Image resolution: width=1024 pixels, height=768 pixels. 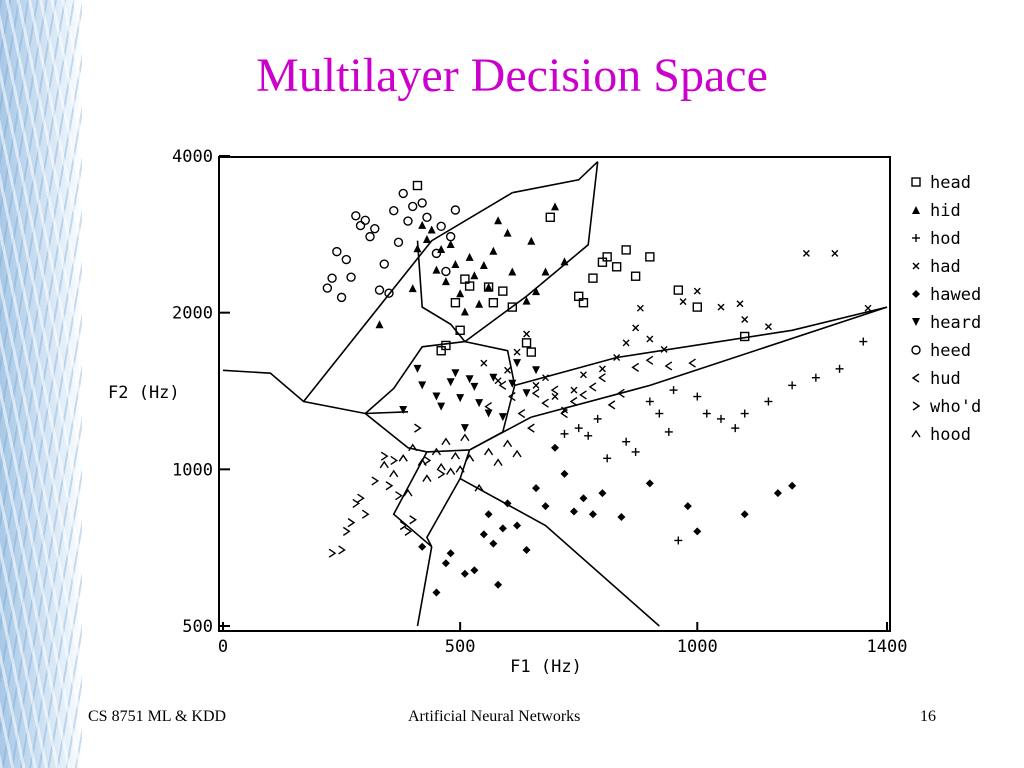 I want to click on legend-marker-triangle, so click(x=916, y=210).